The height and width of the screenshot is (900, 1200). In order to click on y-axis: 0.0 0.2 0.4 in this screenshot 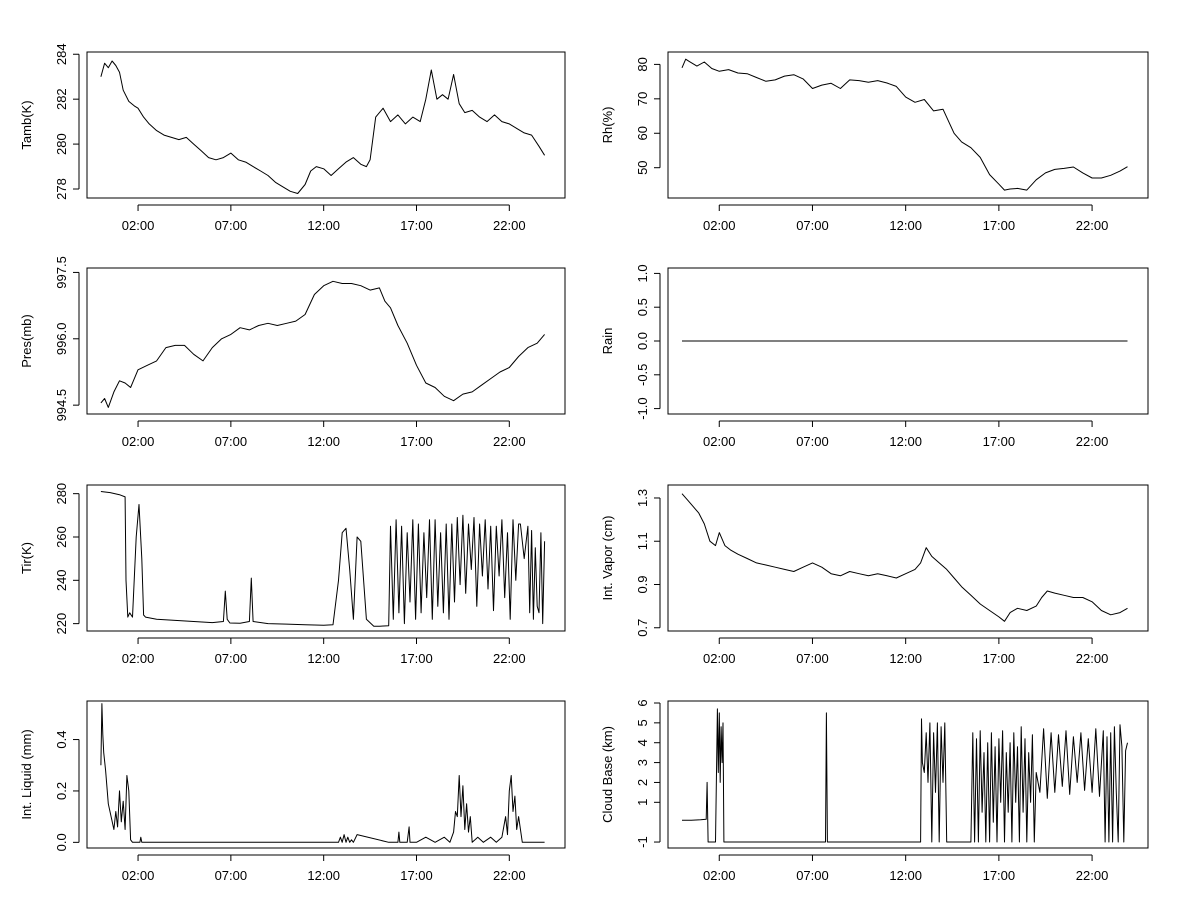, I will do `click(67, 791)`.